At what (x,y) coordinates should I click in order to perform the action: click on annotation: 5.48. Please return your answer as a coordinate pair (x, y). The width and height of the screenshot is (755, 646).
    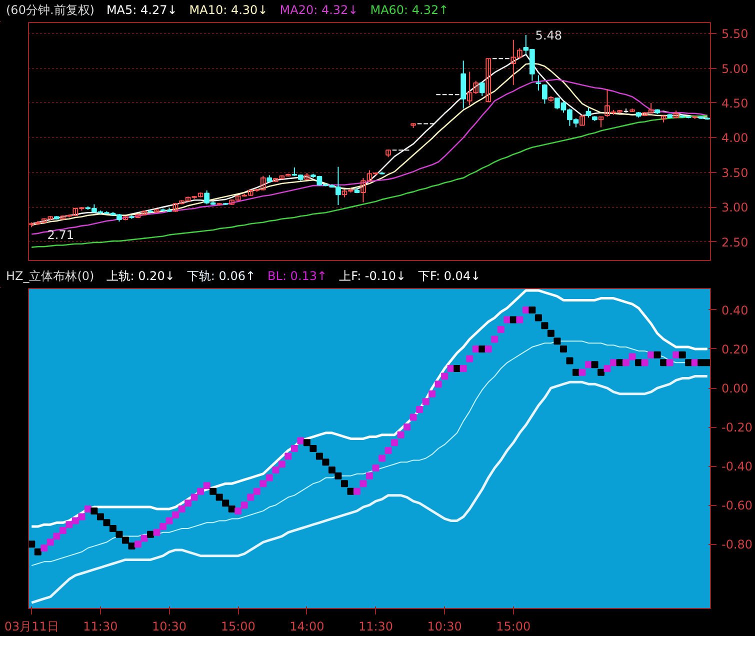
    Looking at the image, I should click on (548, 35).